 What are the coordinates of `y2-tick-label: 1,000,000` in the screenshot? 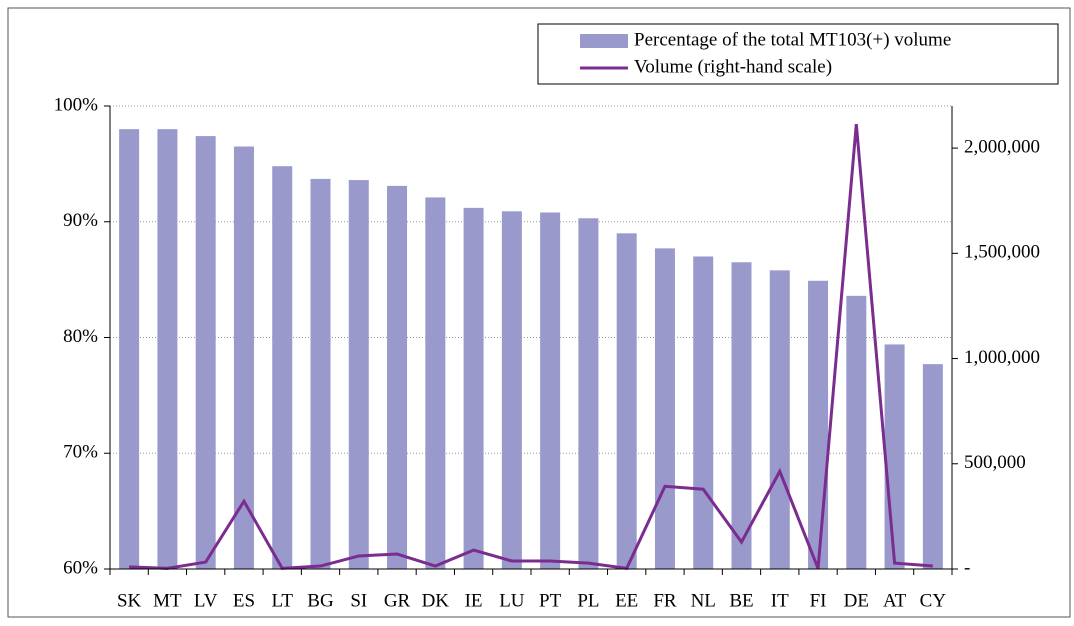 It's located at (1002, 357).